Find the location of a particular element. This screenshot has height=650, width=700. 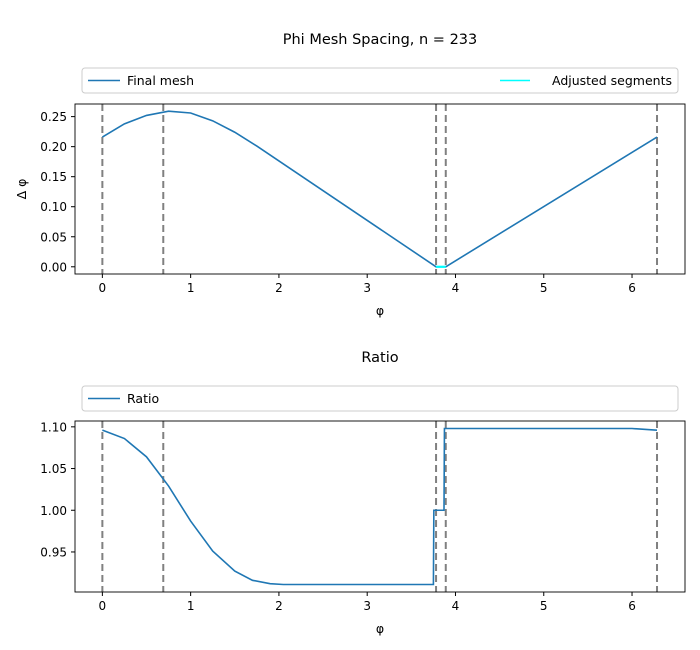

y-tick-label: 0.15 is located at coordinates (53, 177).